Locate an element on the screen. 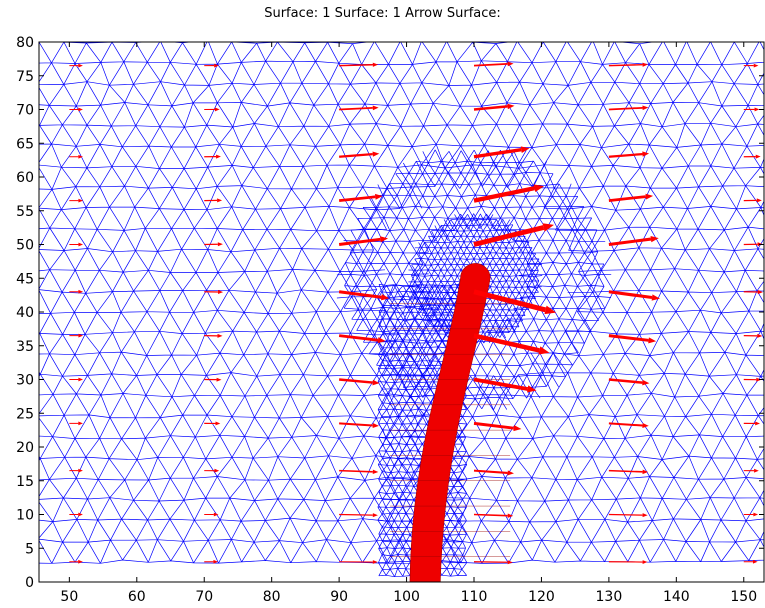  chart-title: Surface: 1 Surface: 1 Arrow Surface: is located at coordinates (382, 13).